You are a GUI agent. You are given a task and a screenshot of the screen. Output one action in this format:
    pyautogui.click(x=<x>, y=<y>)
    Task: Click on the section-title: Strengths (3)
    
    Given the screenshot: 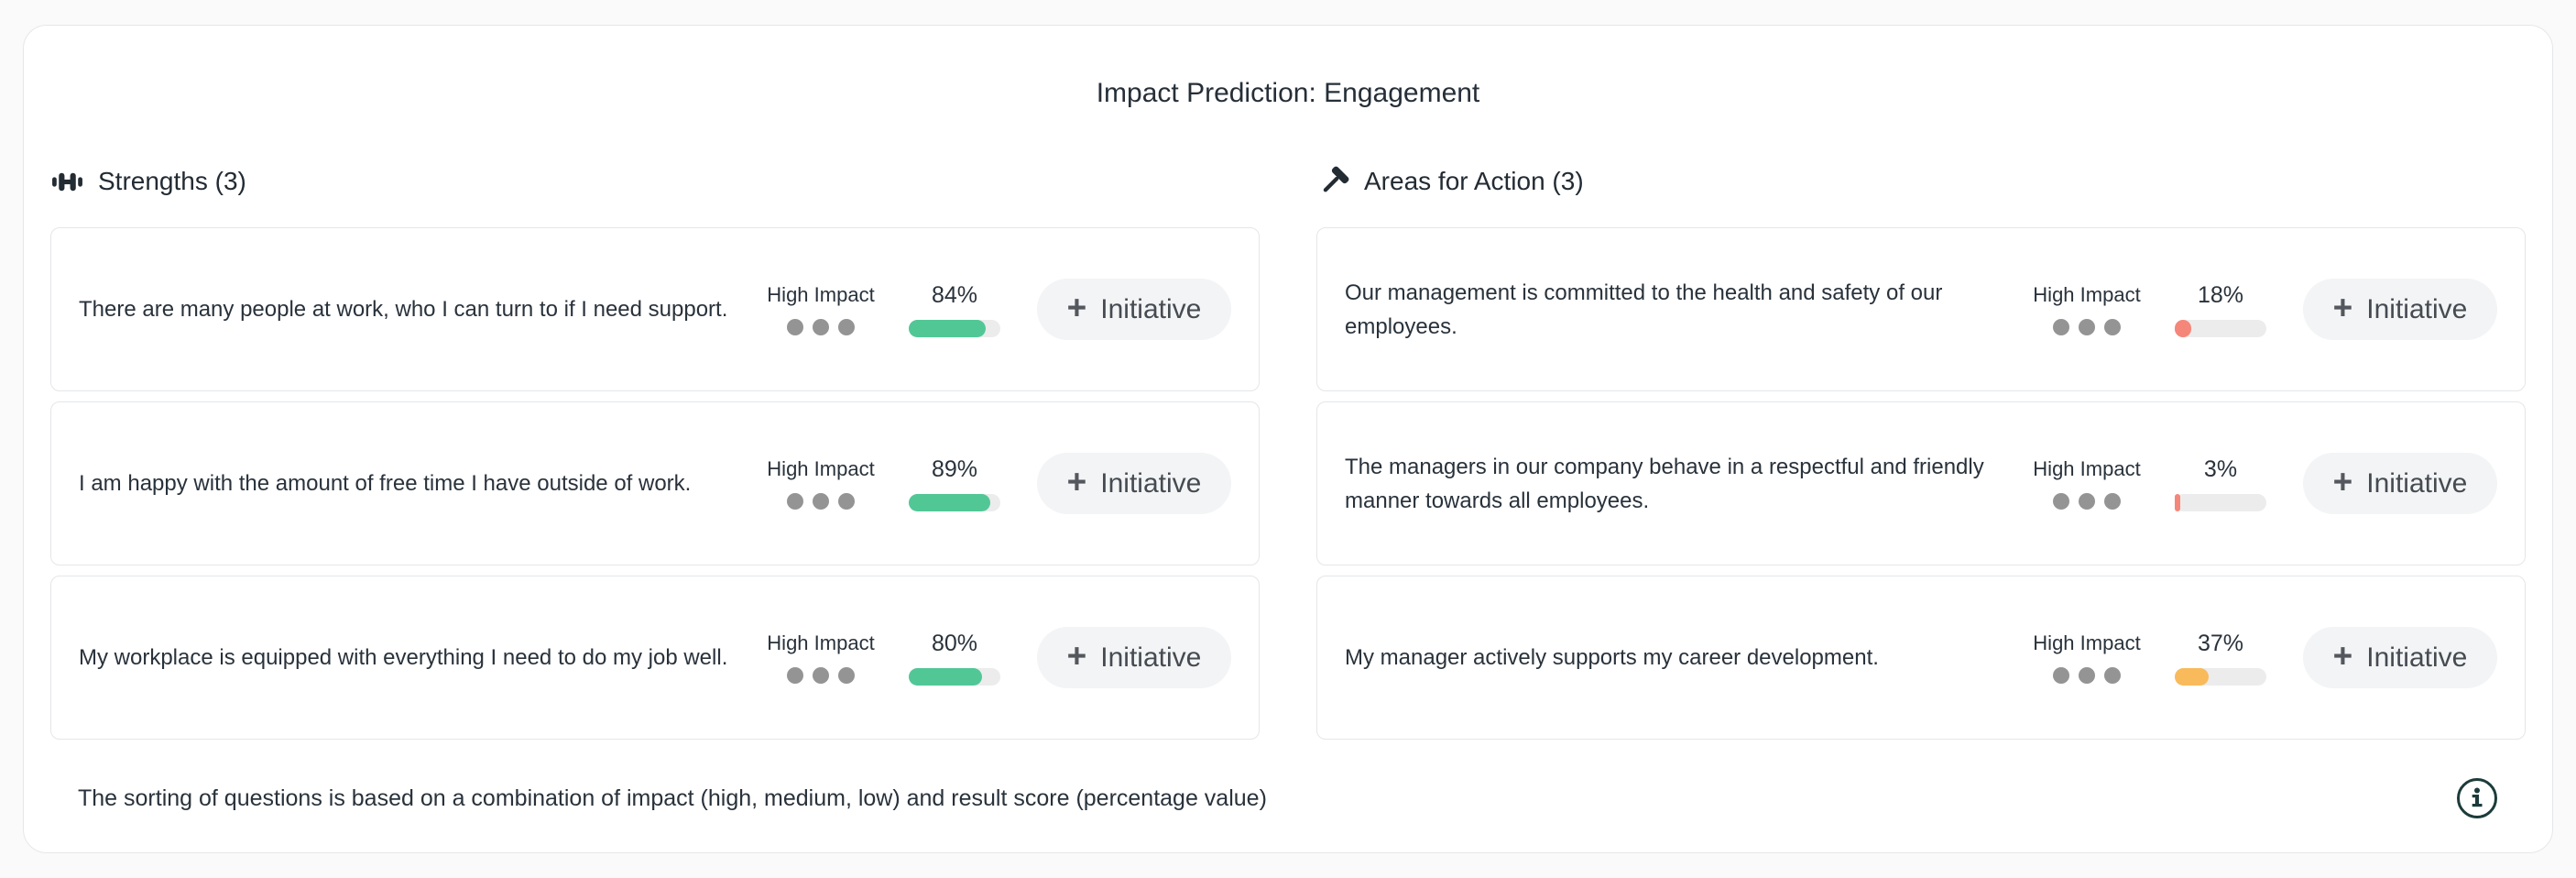 What is the action you would take?
    pyautogui.click(x=172, y=181)
    